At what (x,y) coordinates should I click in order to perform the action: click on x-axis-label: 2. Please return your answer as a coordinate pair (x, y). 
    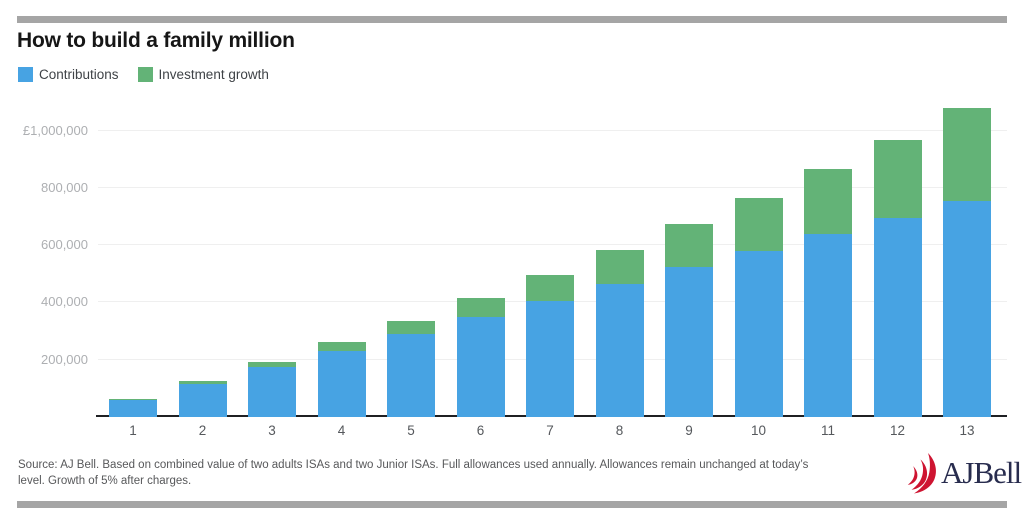
    Looking at the image, I should click on (202, 430).